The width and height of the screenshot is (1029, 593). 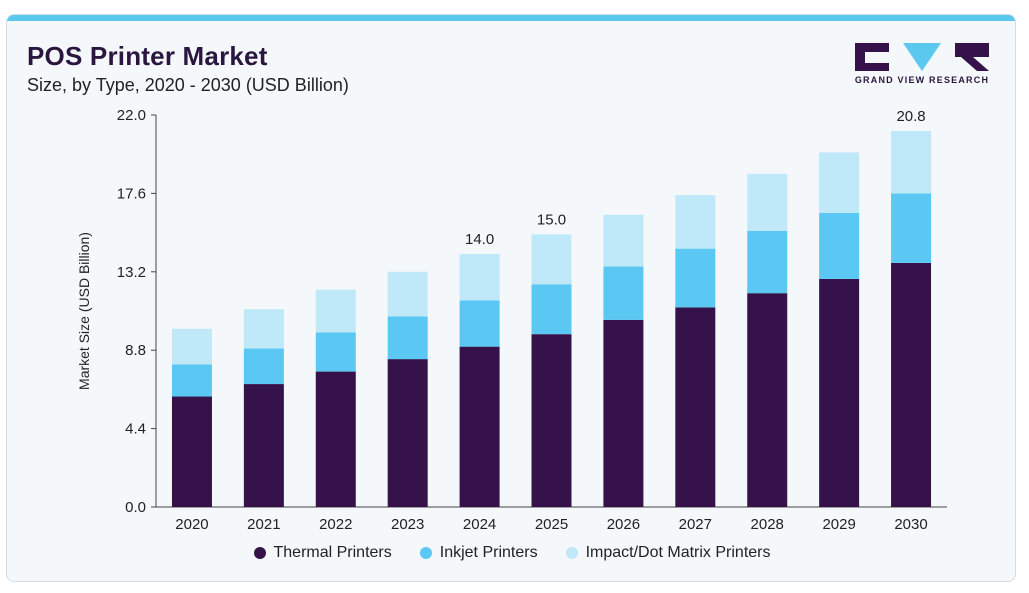 What do you see at coordinates (839, 392) in the screenshot?
I see `bar-thermal-2029` at bounding box center [839, 392].